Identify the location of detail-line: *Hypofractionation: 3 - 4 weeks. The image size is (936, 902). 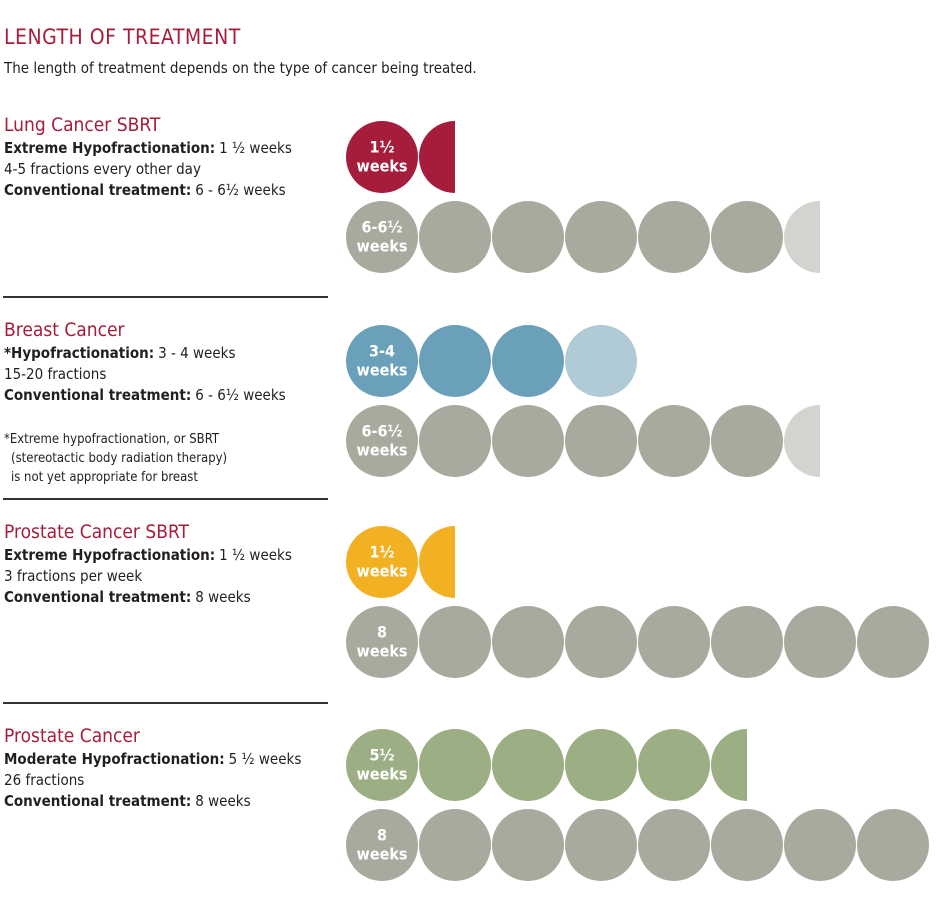
(120, 353).